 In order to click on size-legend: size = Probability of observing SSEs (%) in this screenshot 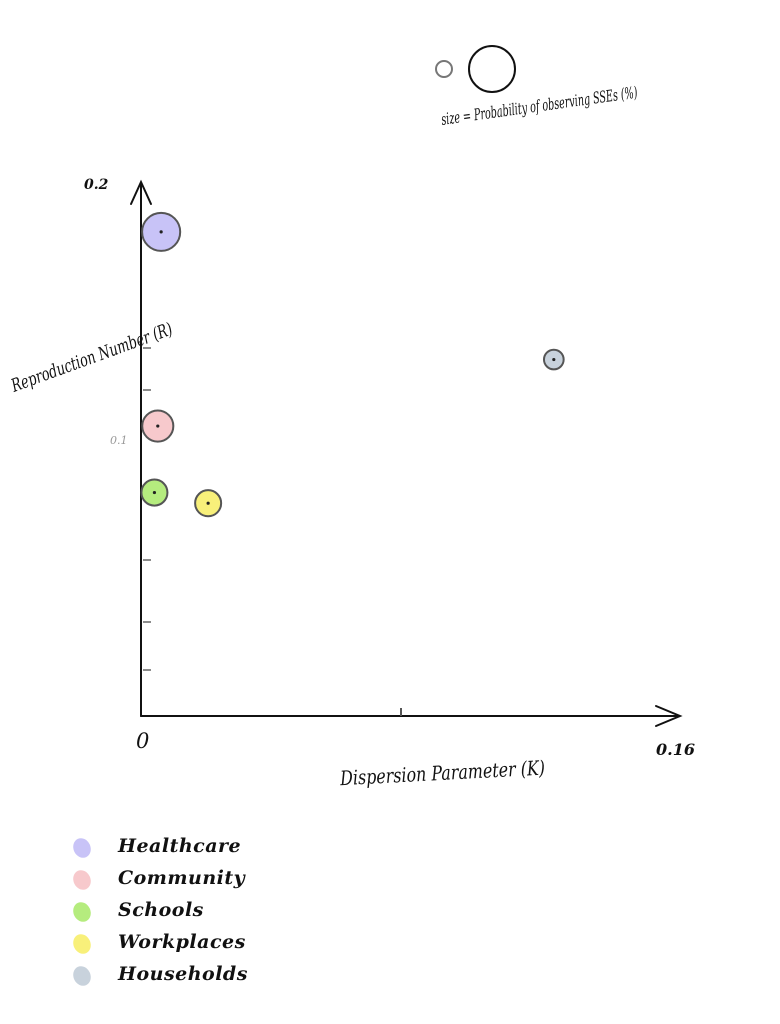, I will do `click(537, 87)`.